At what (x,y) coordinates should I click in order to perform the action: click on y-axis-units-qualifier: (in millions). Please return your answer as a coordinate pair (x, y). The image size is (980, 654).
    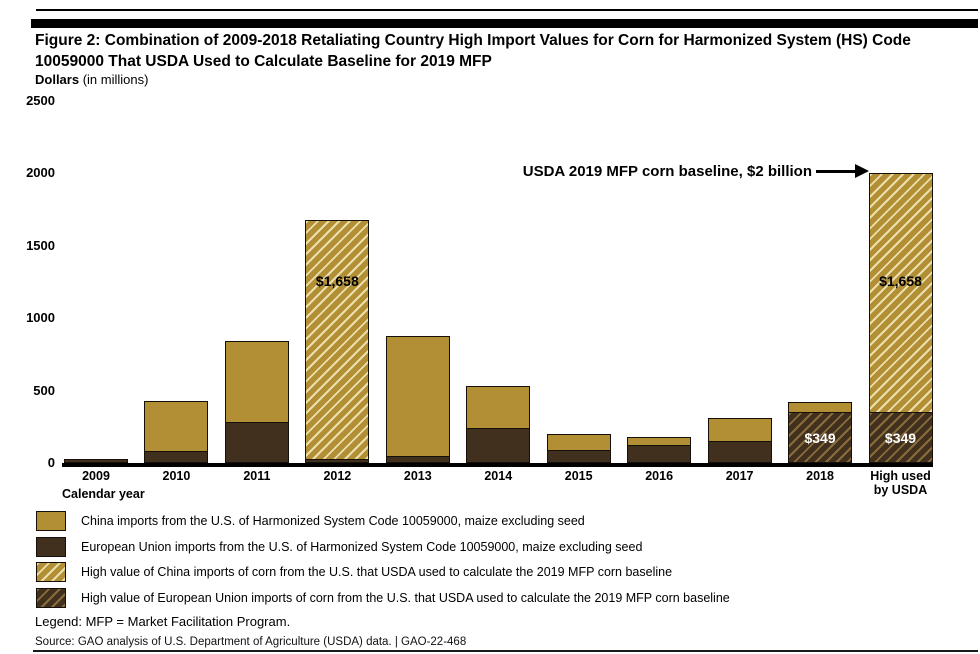
    Looking at the image, I should click on (114, 79).